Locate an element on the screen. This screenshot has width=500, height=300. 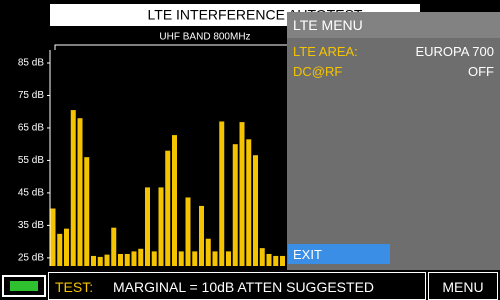
menu-item-value: OFF is located at coordinates (481, 71).